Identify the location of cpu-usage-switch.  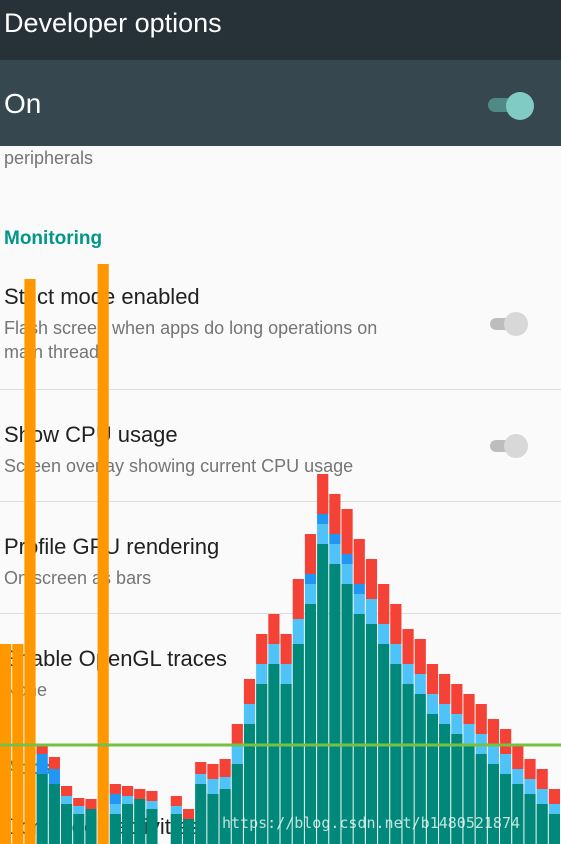
(510, 446).